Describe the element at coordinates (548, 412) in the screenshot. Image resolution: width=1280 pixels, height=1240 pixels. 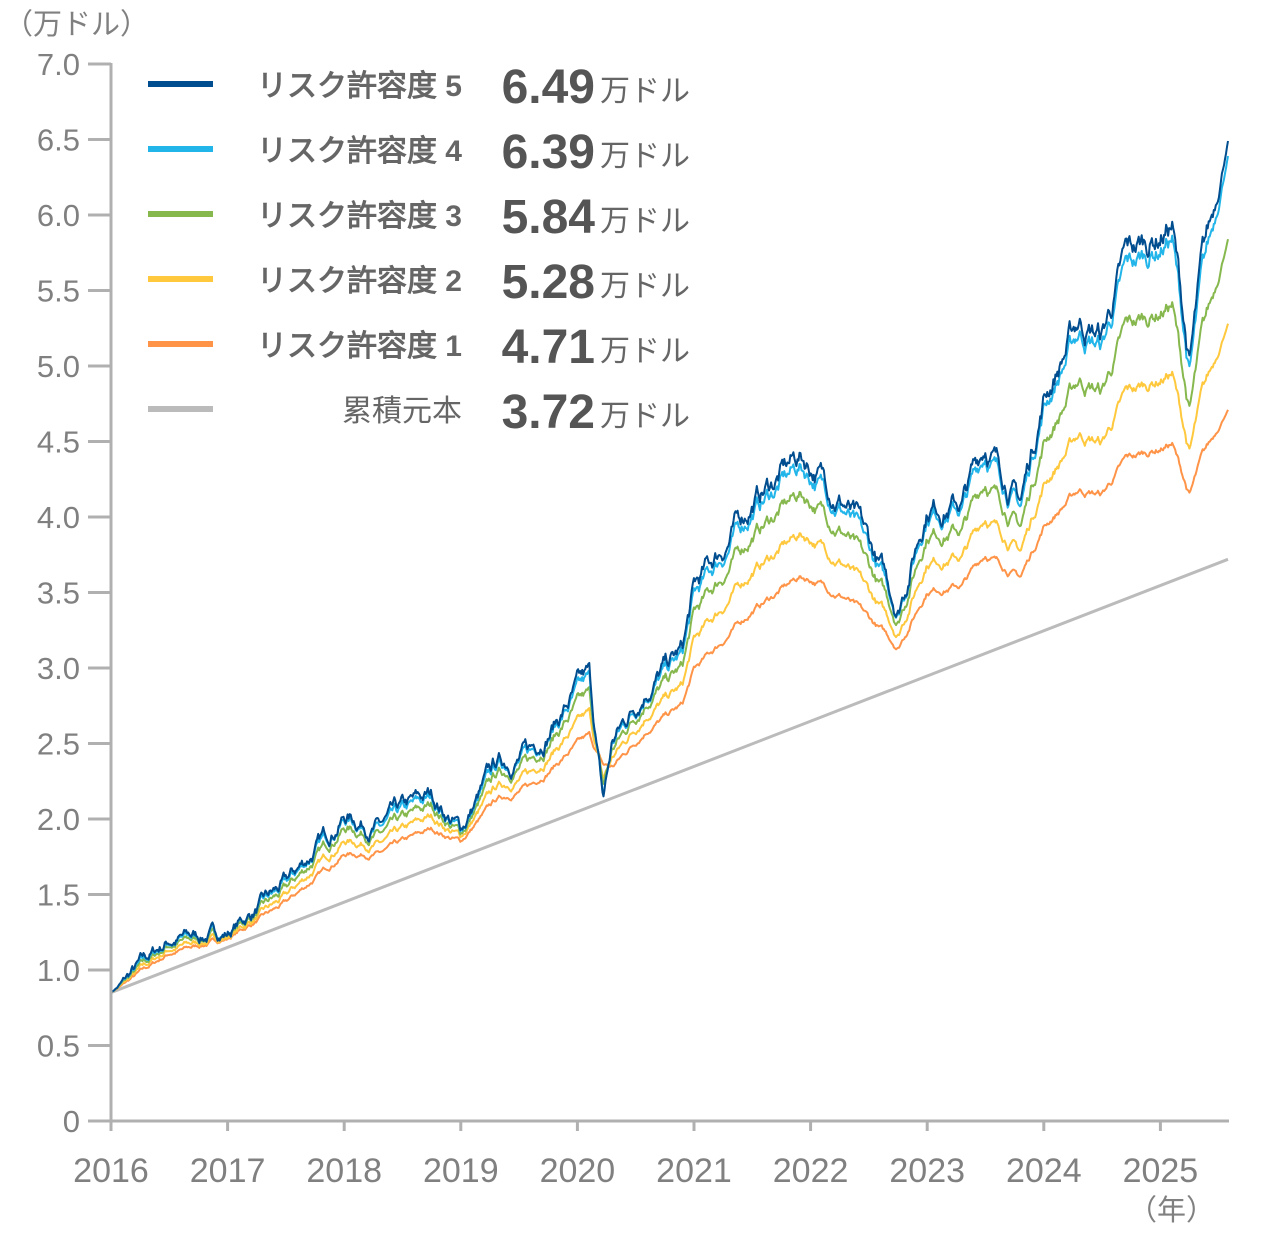
I see `legend-final-value: 3.72` at that location.